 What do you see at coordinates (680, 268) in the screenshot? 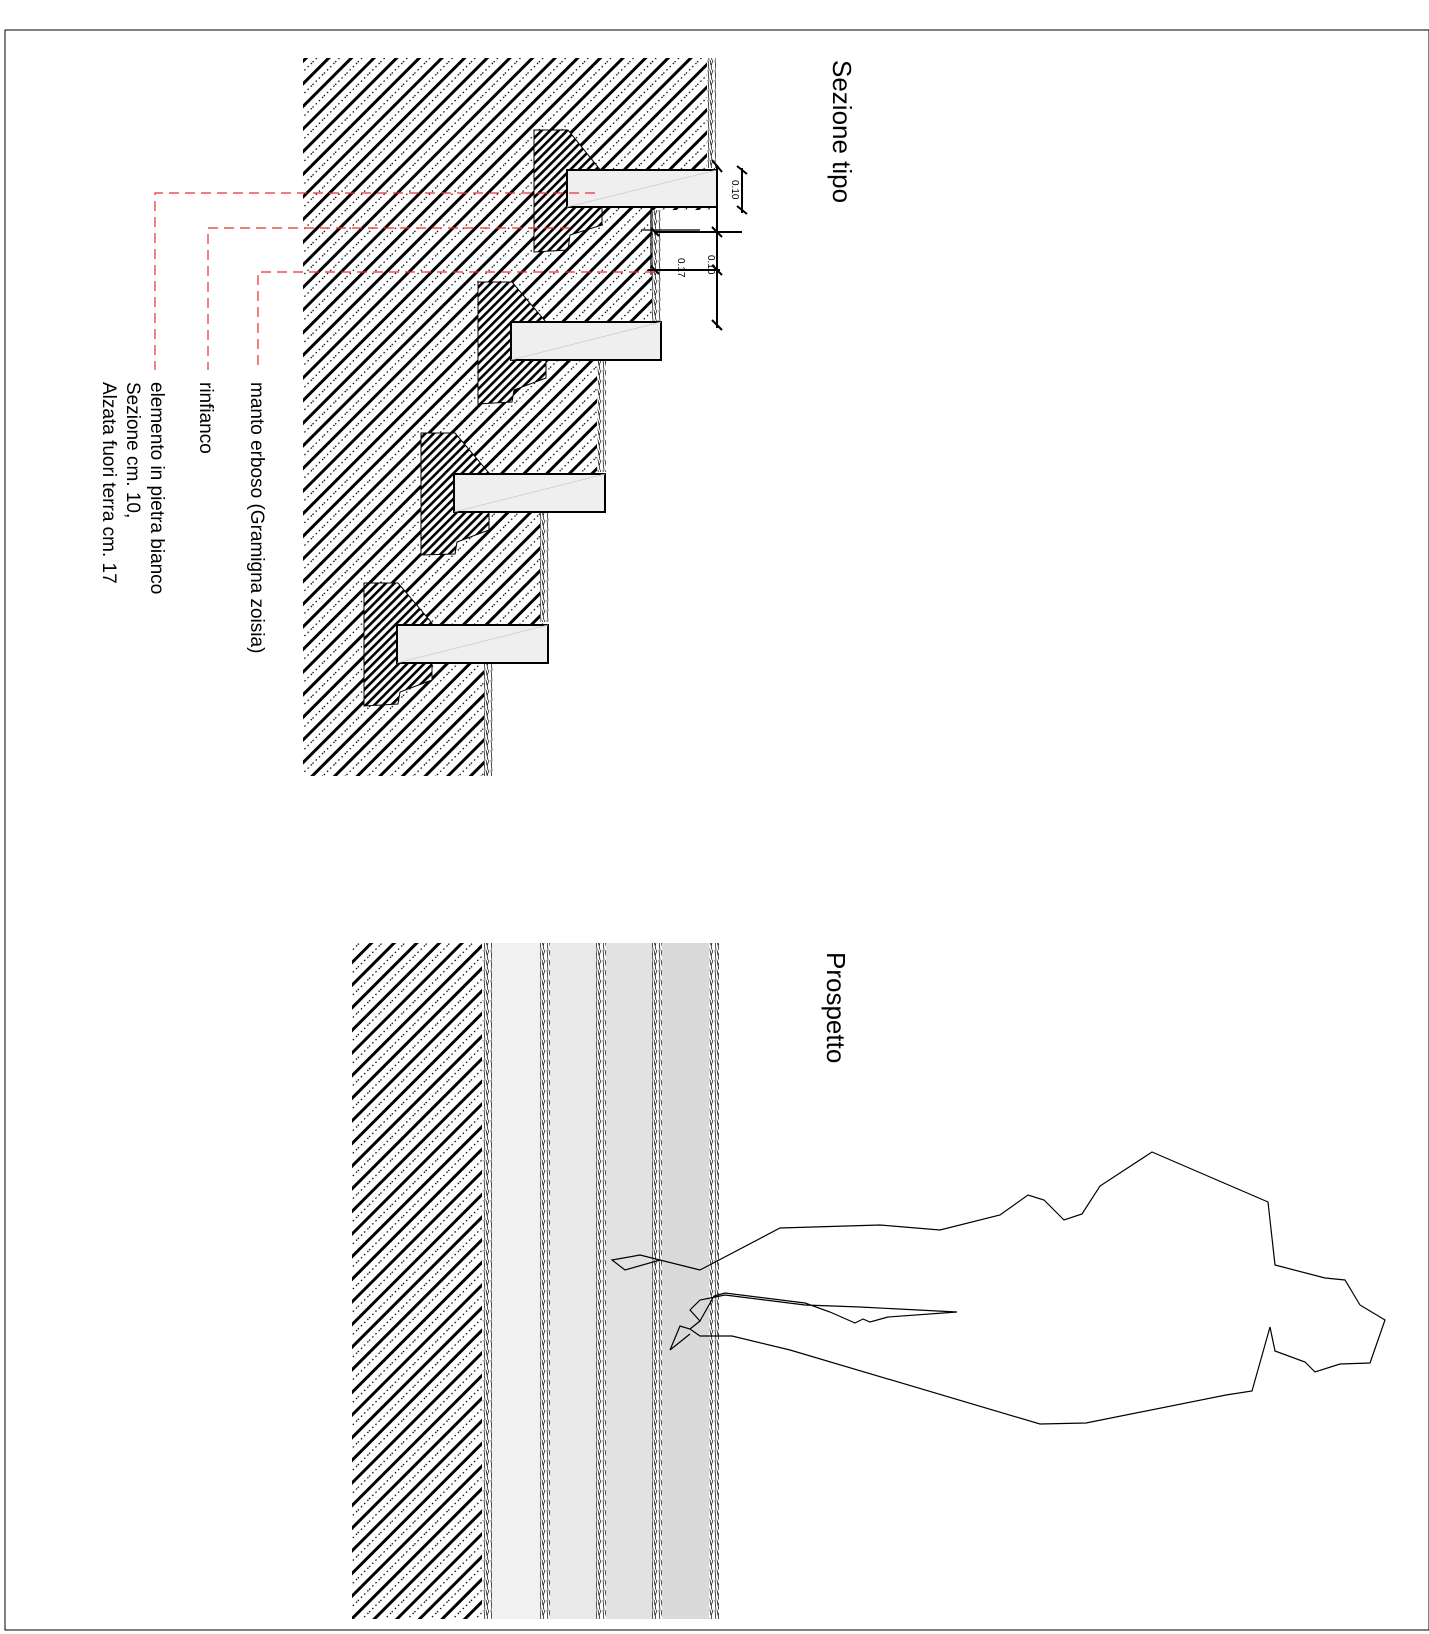
I see `dimension-label: 0.17` at bounding box center [680, 268].